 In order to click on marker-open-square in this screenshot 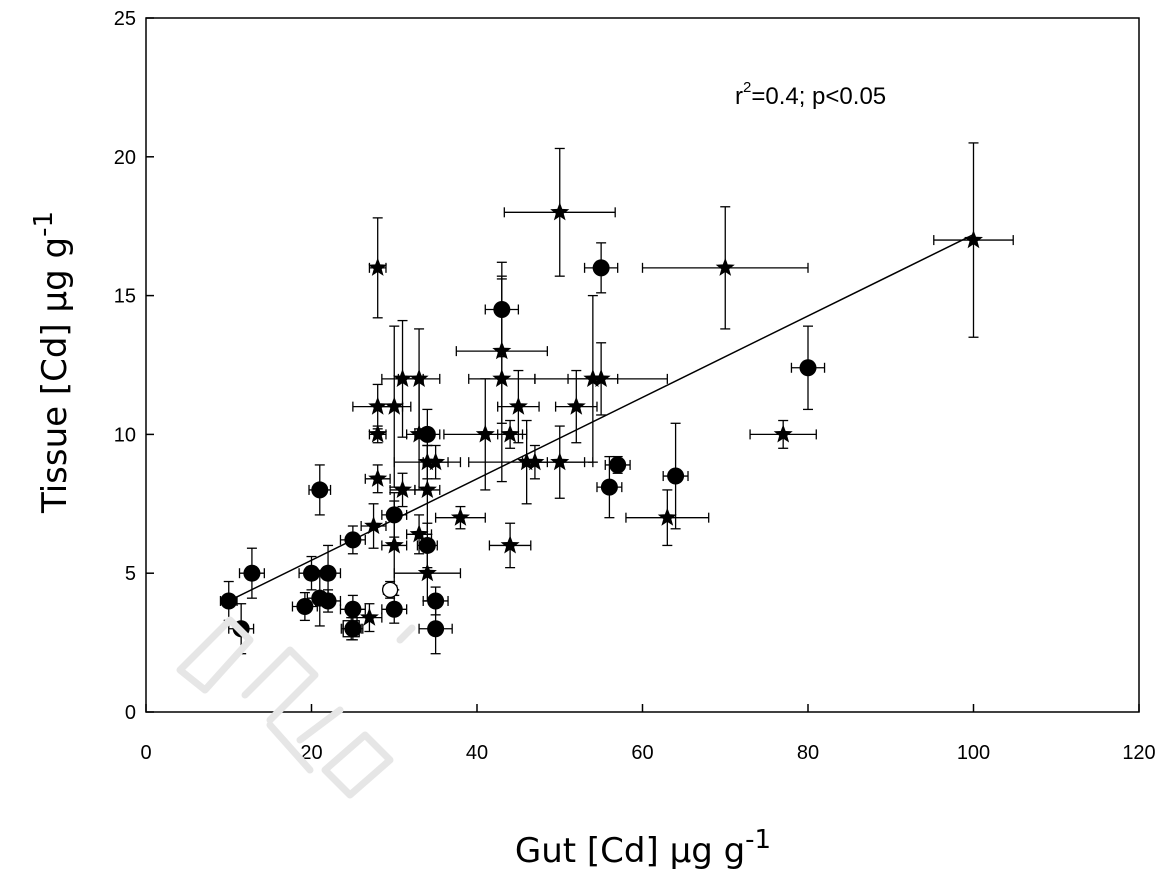, I will do `click(351, 629)`.